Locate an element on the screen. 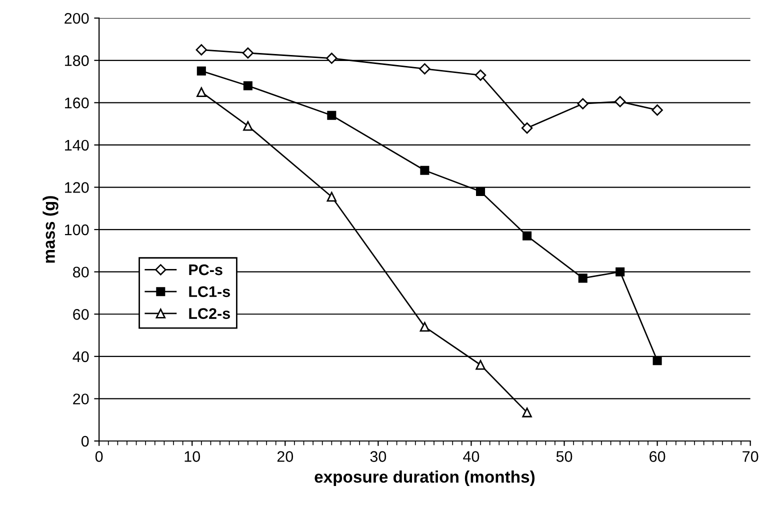  y-tick-label: 40 is located at coordinates (80, 356).